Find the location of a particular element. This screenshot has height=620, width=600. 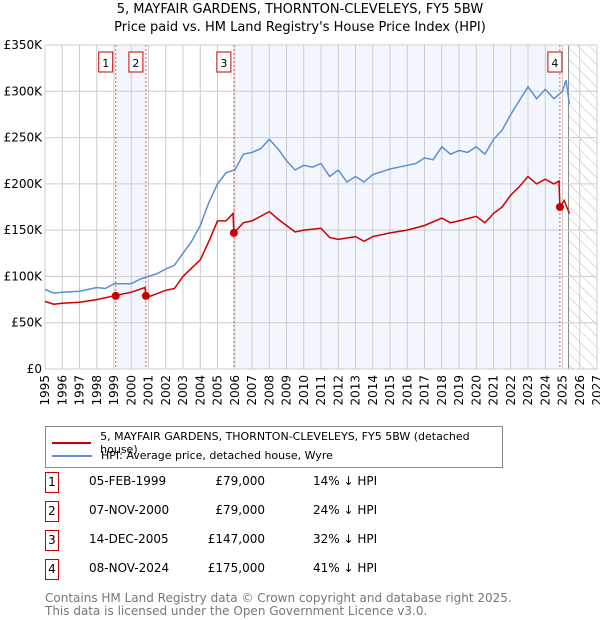

x-tick-label: 1997 is located at coordinates (80, 390).